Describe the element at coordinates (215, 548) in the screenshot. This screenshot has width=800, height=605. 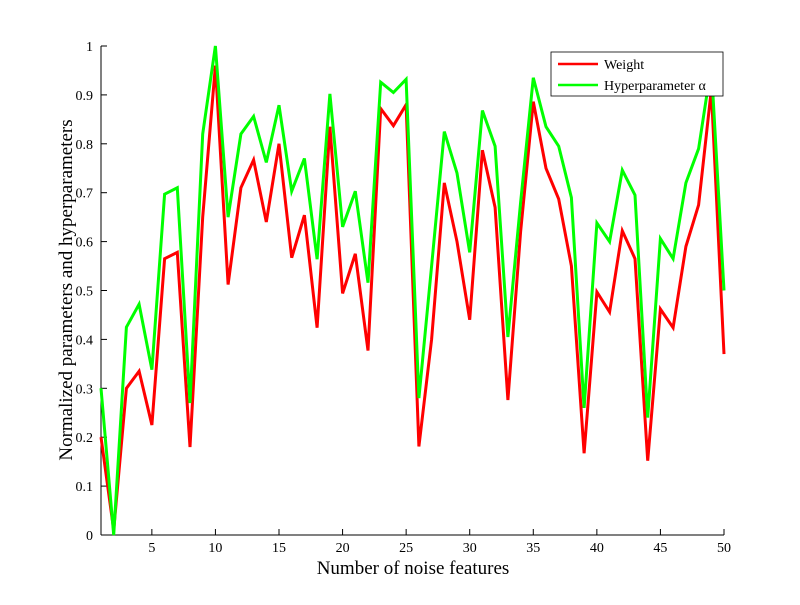
I see `x-tick-label: 10` at that location.